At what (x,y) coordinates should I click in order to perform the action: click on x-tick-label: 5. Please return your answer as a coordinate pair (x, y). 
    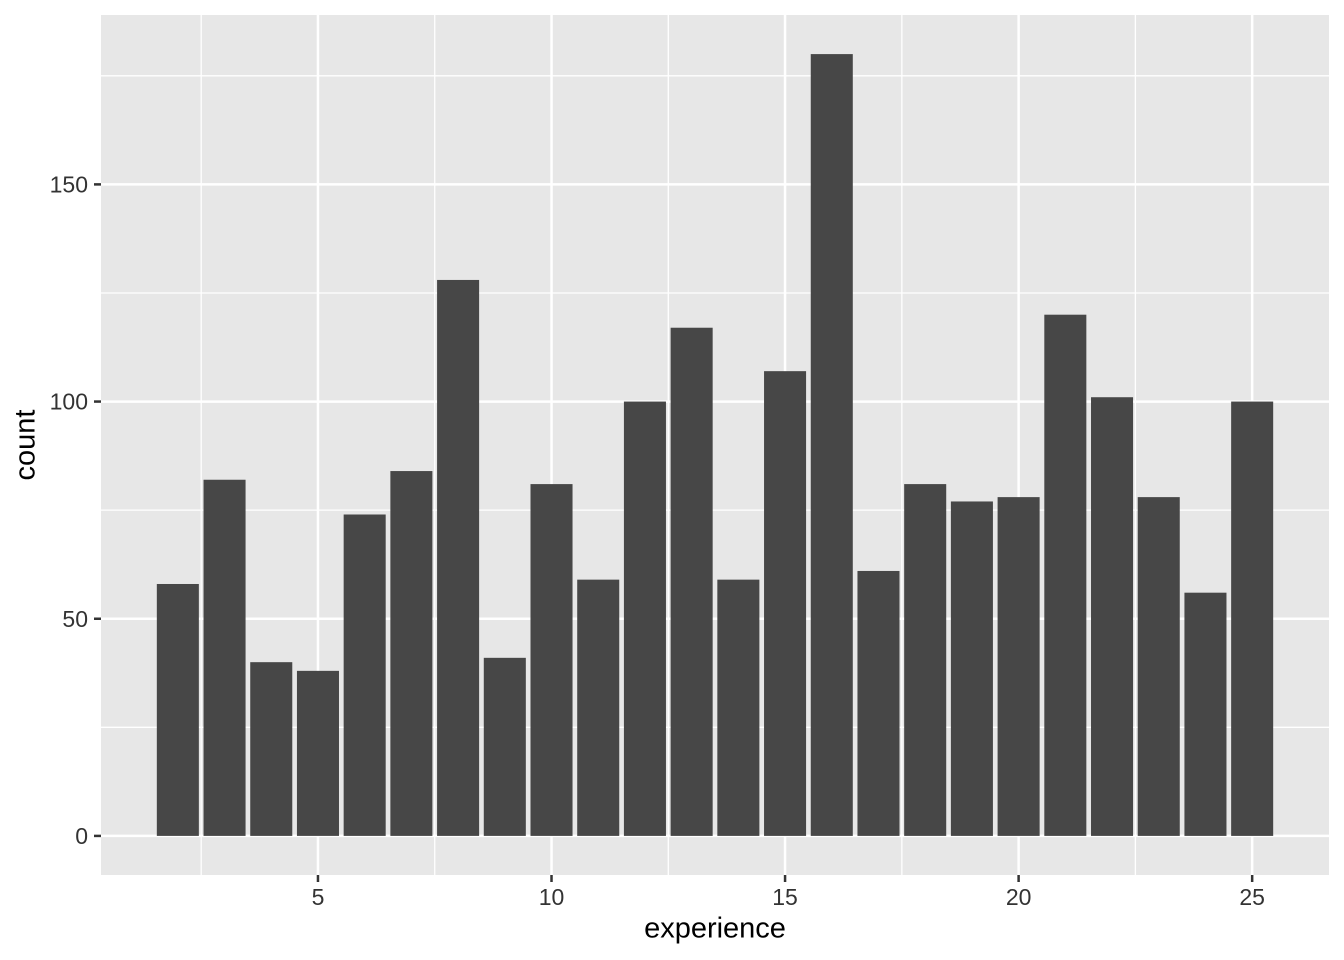
    Looking at the image, I should click on (318, 897).